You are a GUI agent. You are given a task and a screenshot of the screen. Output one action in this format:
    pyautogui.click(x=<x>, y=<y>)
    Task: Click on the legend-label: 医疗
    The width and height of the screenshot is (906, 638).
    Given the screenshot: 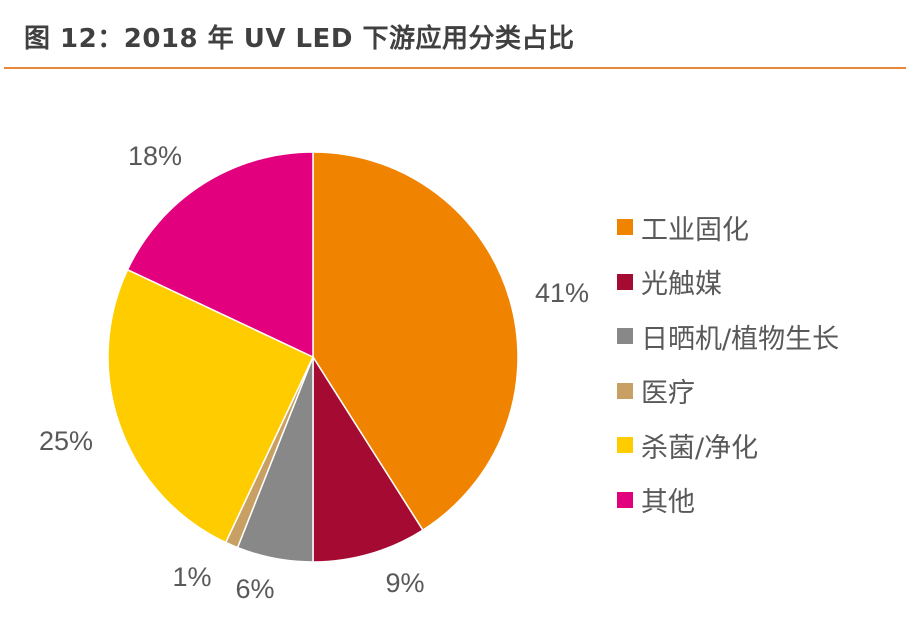 What is the action you would take?
    pyautogui.click(x=668, y=394)
    